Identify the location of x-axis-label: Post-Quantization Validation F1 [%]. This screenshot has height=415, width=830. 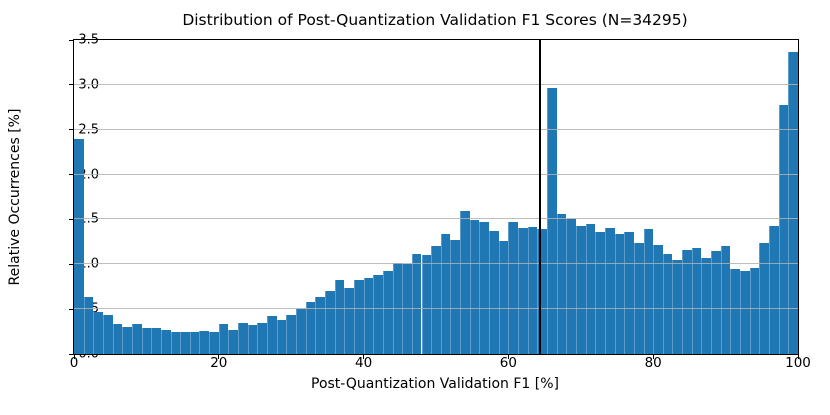
(435, 384).